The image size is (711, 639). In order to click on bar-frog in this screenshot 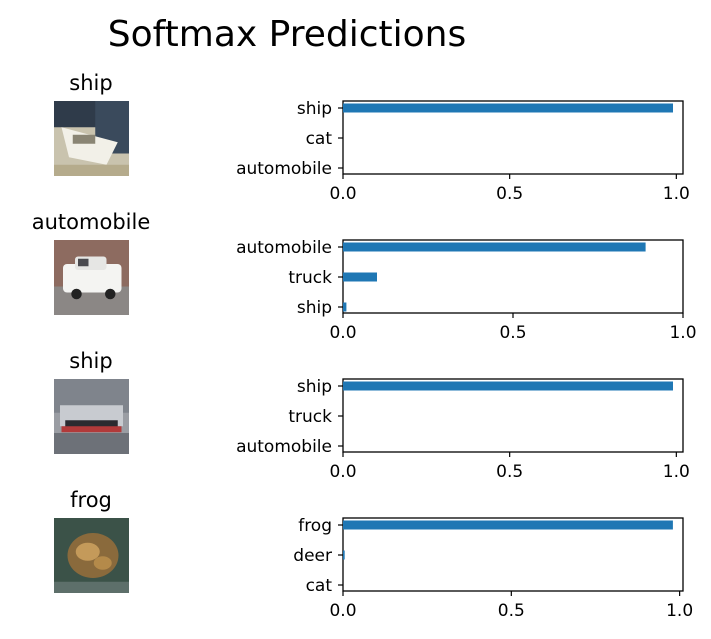, I will do `click(508, 525)`.